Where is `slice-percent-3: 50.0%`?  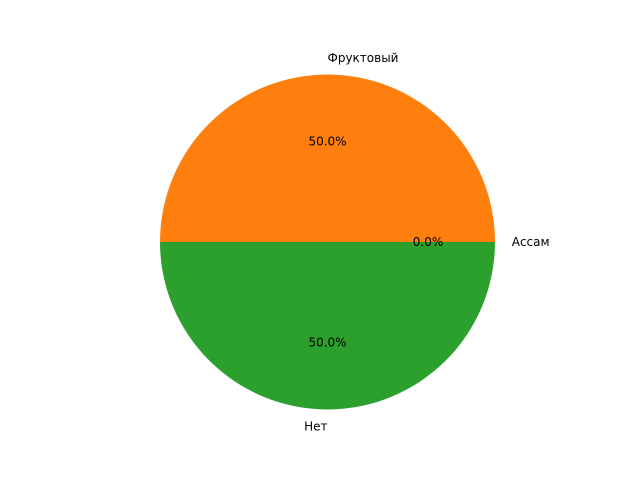 slice-percent-3: 50.0% is located at coordinates (327, 343).